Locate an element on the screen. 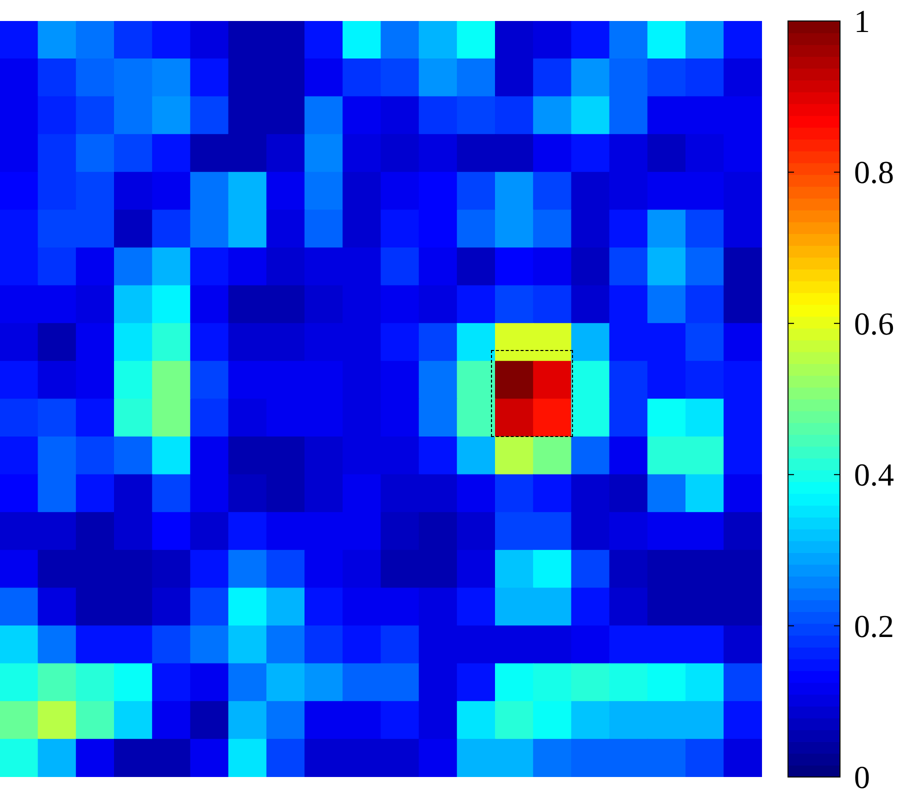 The width and height of the screenshot is (900, 800). color-bar-label: 0.4 is located at coordinates (874, 474).